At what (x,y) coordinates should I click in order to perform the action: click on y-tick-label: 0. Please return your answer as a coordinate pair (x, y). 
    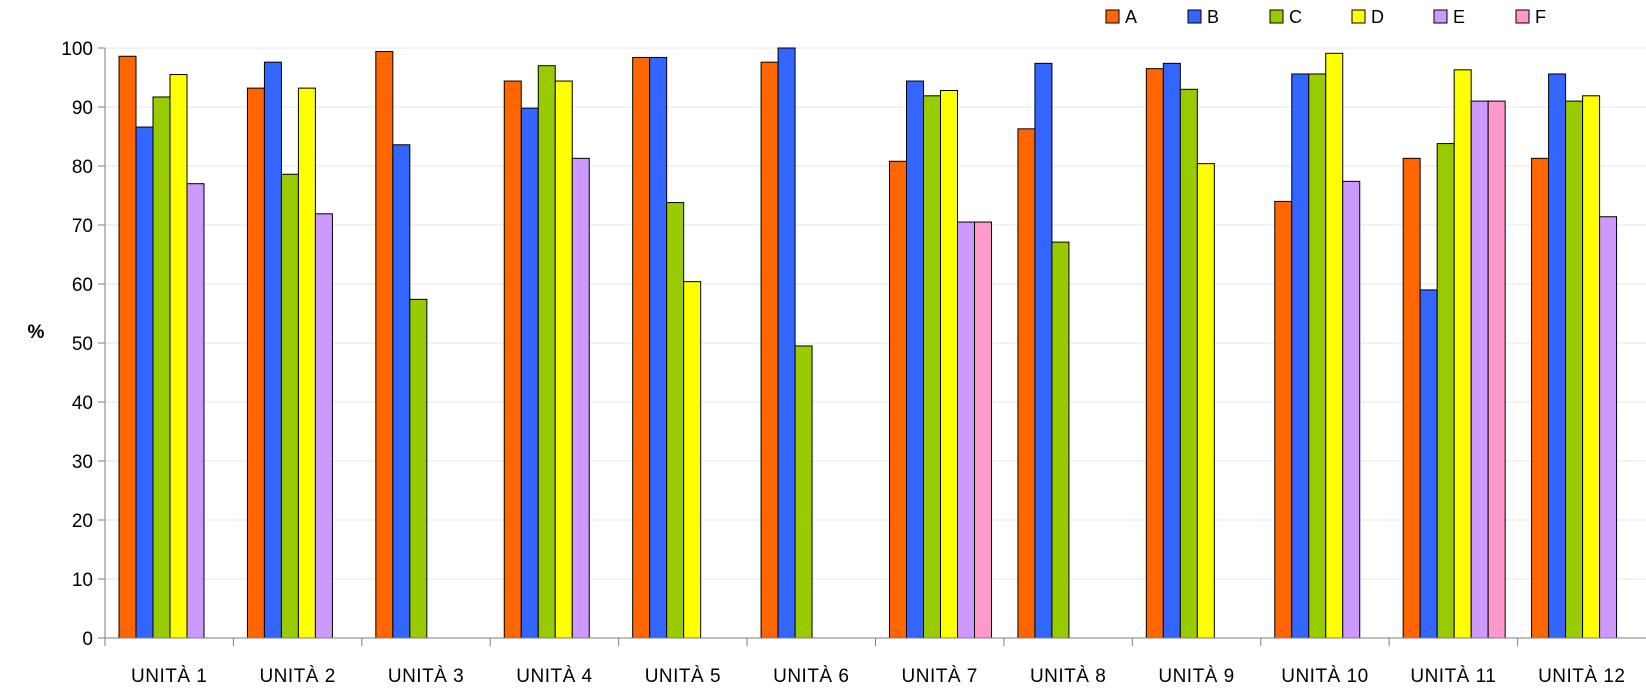
    Looking at the image, I should click on (87, 639).